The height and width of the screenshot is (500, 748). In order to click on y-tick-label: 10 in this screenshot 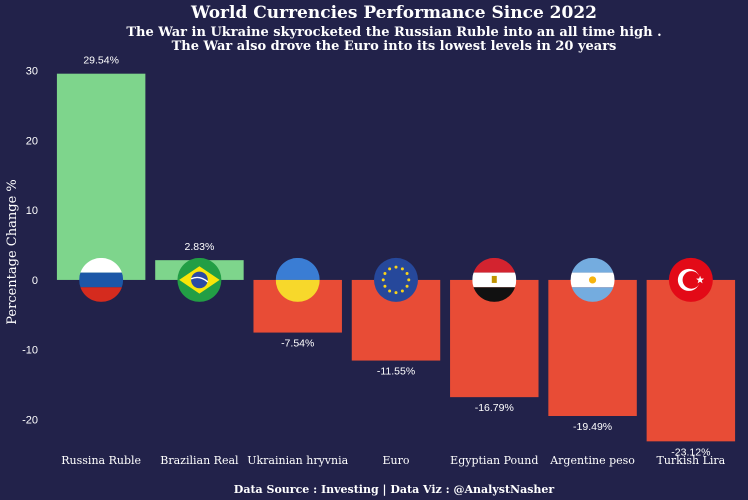, I will do `click(32, 211)`.